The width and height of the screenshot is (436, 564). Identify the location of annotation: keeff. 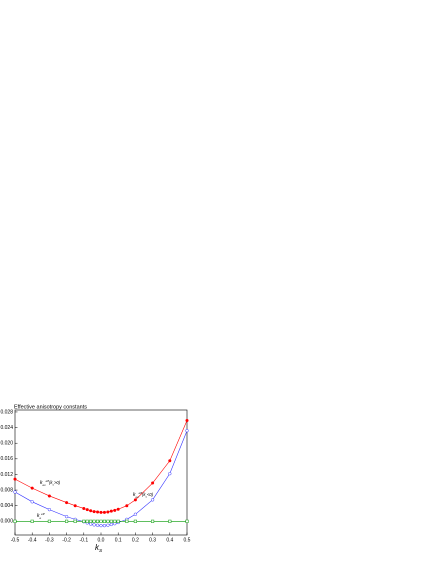
(41, 516).